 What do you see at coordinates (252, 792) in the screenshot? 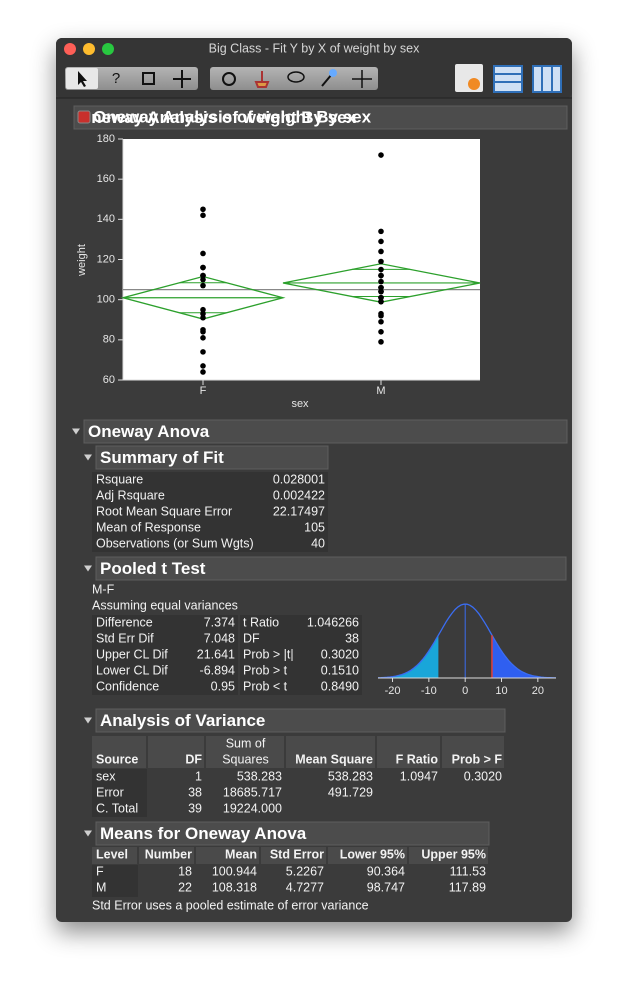
I see `anova-cell: 18685.717` at bounding box center [252, 792].